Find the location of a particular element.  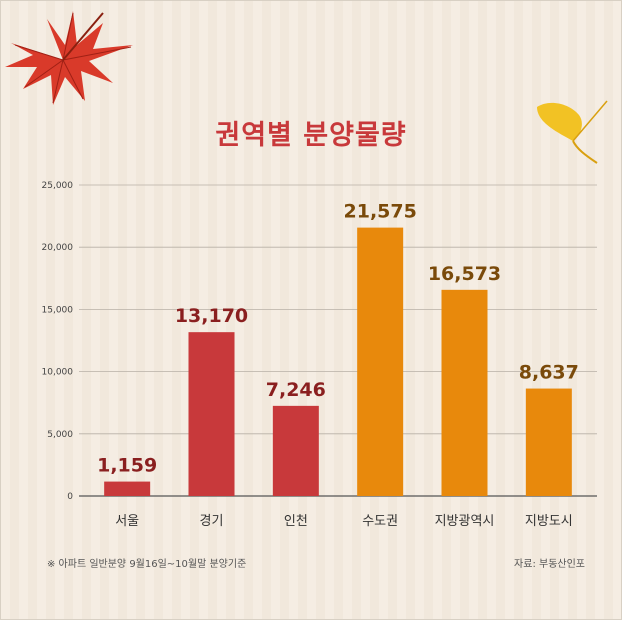

ginkgo-leaf-icon is located at coordinates (572, 132).